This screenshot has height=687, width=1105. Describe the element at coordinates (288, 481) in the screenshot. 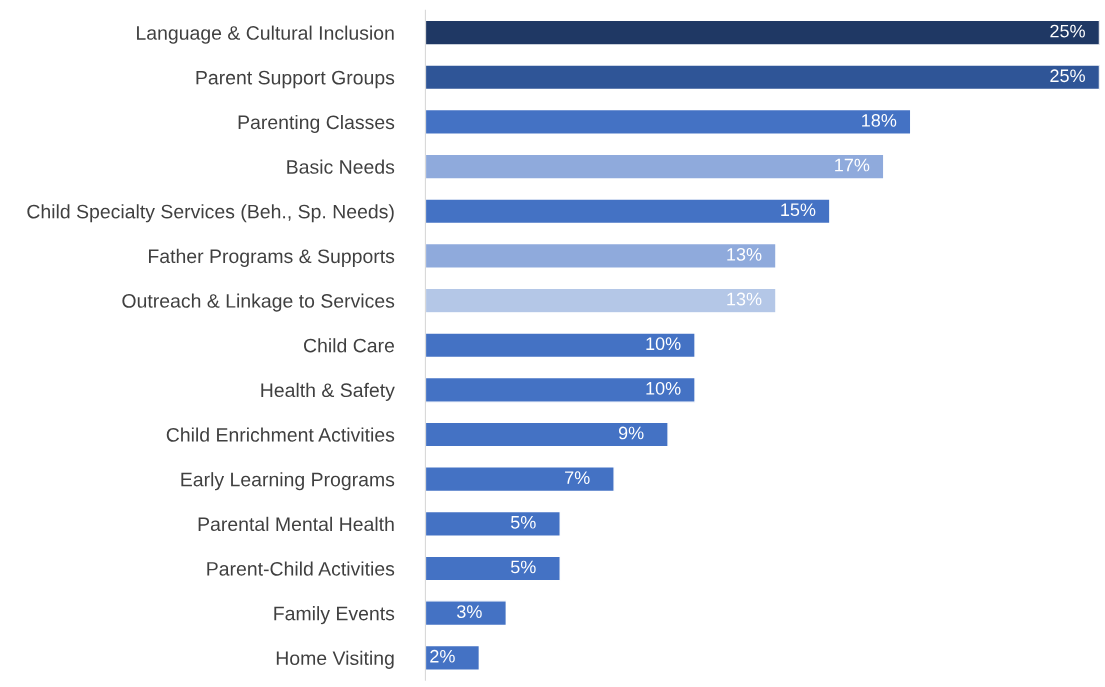

I see `y-tick-label: Early Learning Programs` at that location.